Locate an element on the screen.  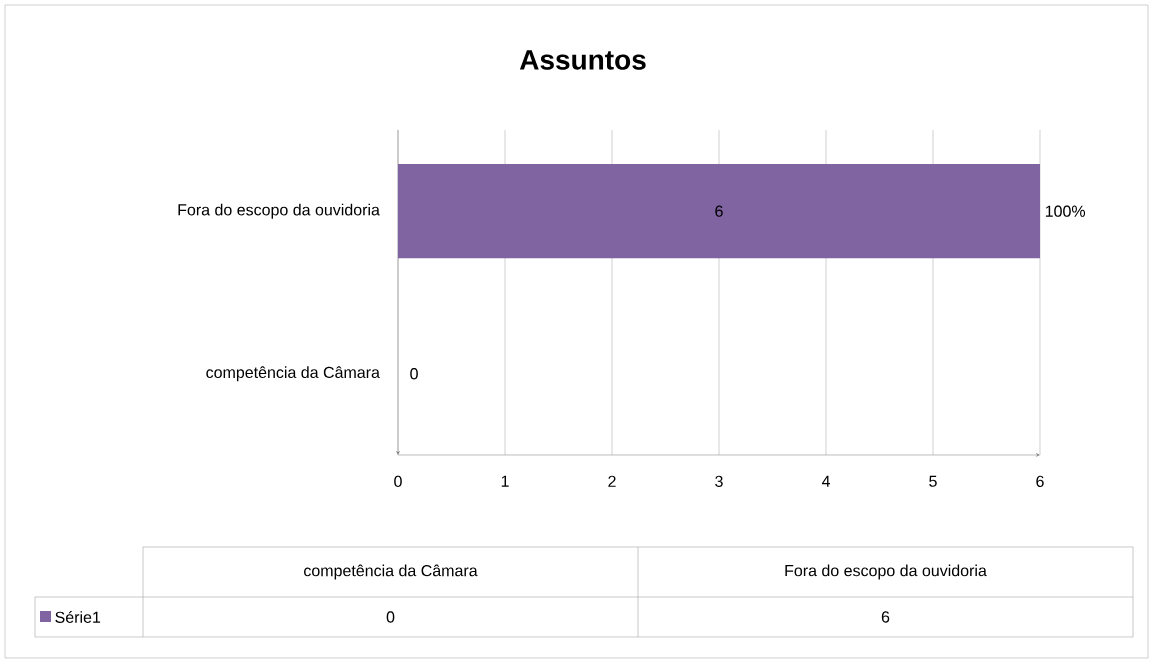
chart-title: Assuntos is located at coordinates (582, 60).